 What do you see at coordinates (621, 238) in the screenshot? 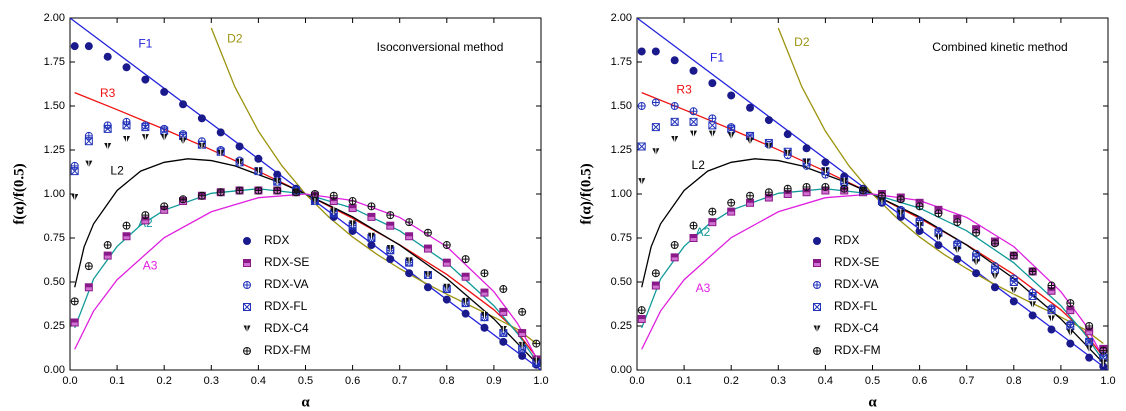
I see `y-tick-label: 0.75` at bounding box center [621, 238].